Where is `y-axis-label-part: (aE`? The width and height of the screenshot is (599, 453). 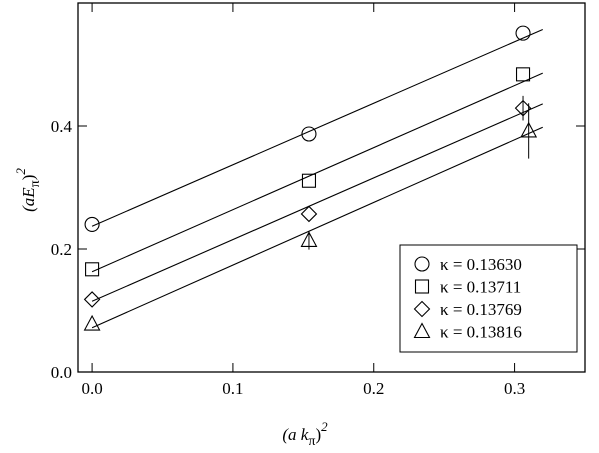
y-axis-label-part: (aE is located at coordinates (28, 199).